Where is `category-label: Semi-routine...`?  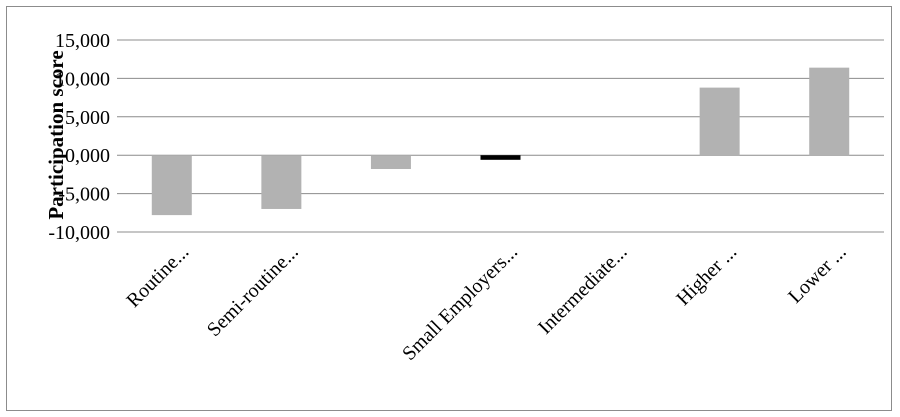
category-label: Semi-routine... is located at coordinates (253, 291).